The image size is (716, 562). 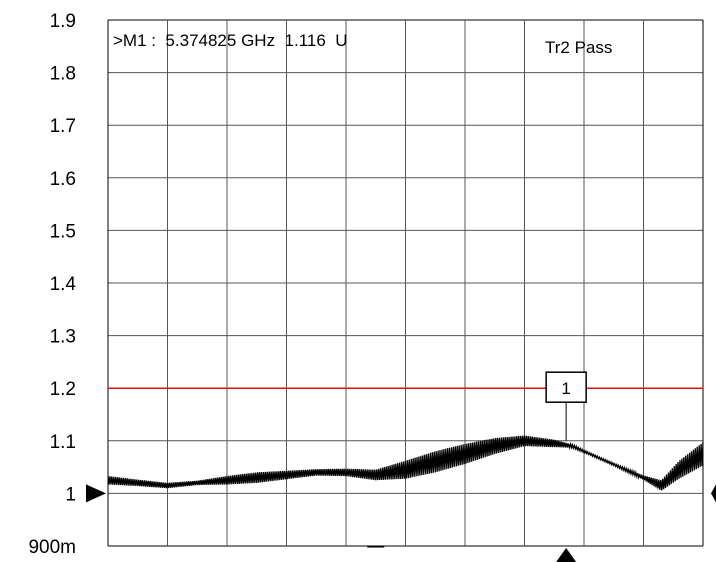 I want to click on y-tick-label: 1.3, so click(x=63, y=337).